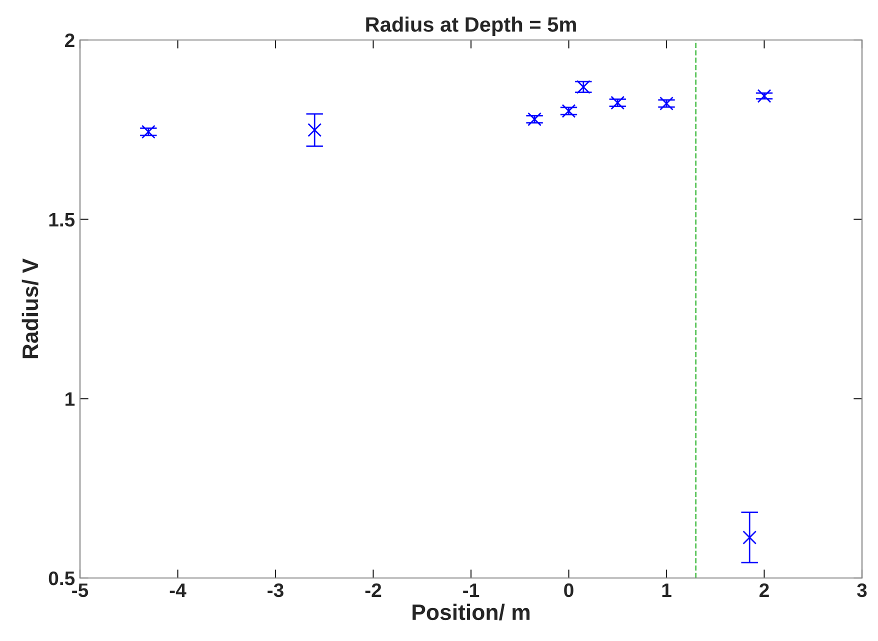 Image resolution: width=878 pixels, height=641 pixels. What do you see at coordinates (69, 40) in the screenshot?
I see `y-tick-label: 2` at bounding box center [69, 40].